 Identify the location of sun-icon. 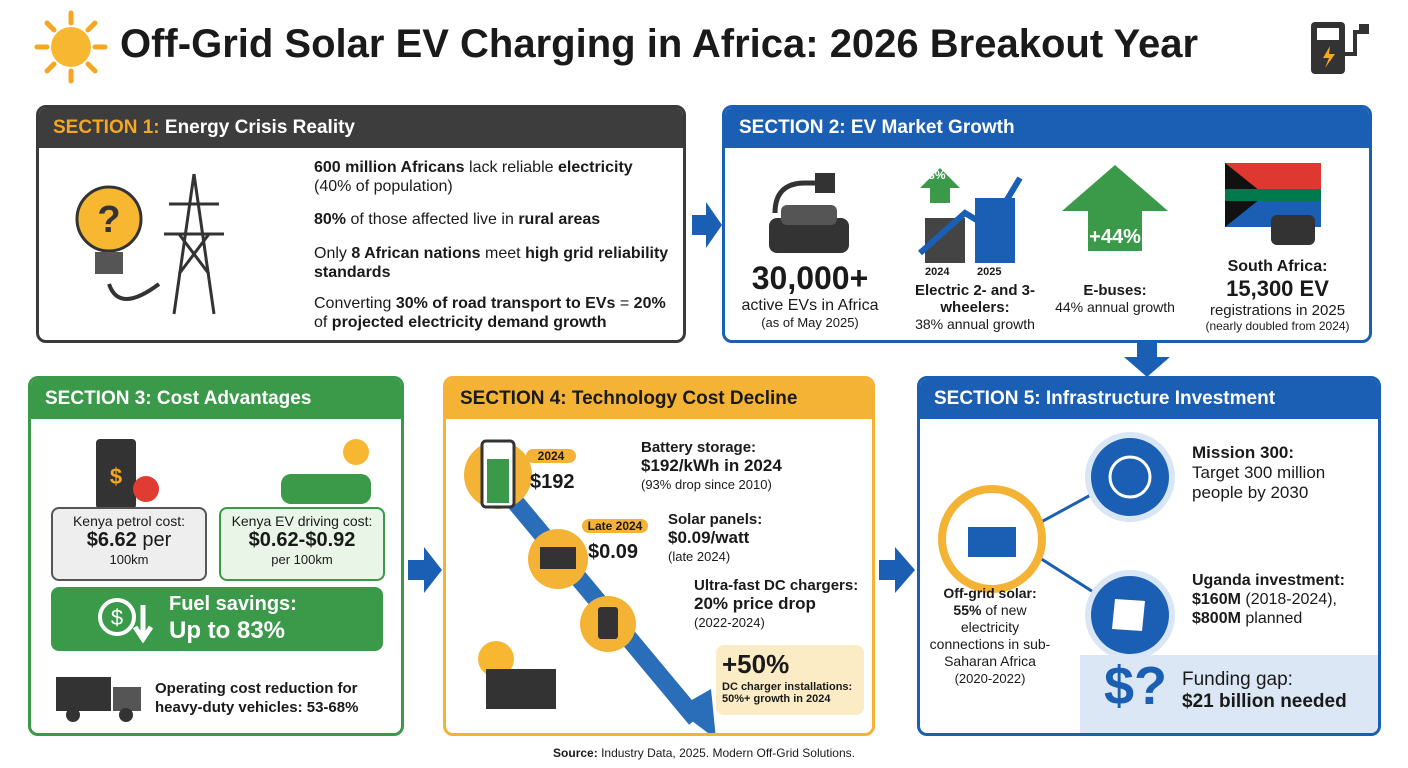
(71, 47).